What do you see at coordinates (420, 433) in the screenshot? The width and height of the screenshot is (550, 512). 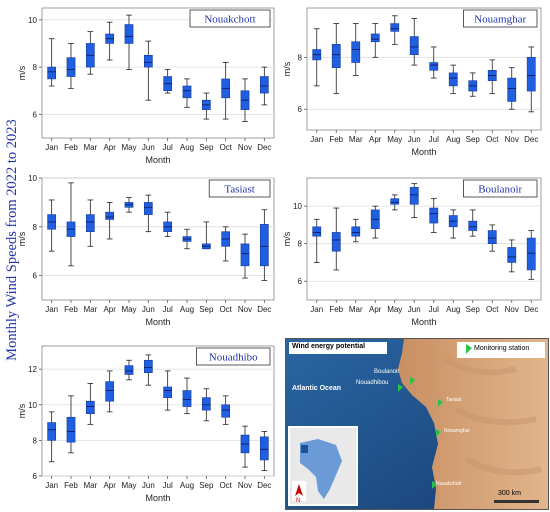 I see `station-markers` at bounding box center [420, 433].